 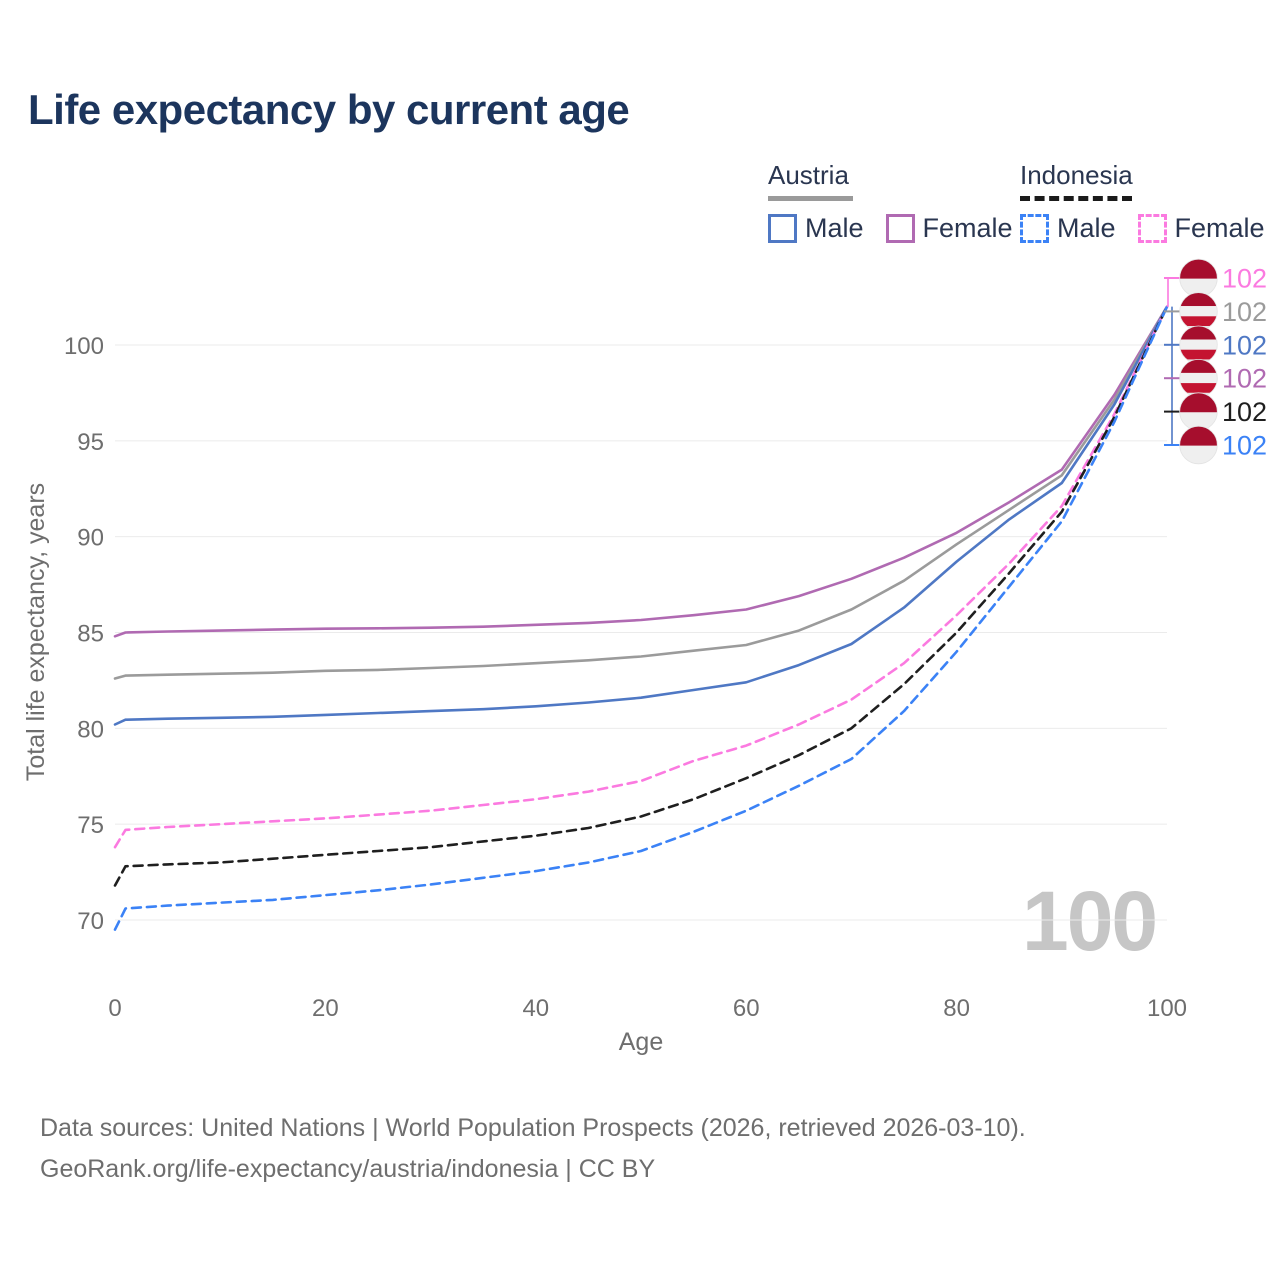 What do you see at coordinates (1244, 412) in the screenshot?
I see `end-value-label-indonesia-both-sexes: 102` at bounding box center [1244, 412].